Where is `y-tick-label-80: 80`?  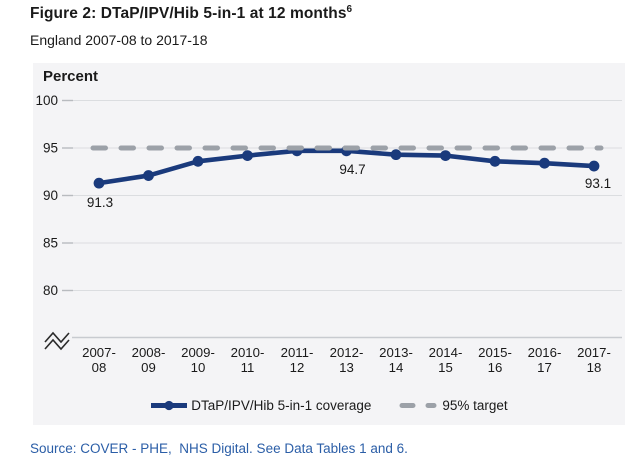 y-tick-label-80: 80 is located at coordinates (50, 290).